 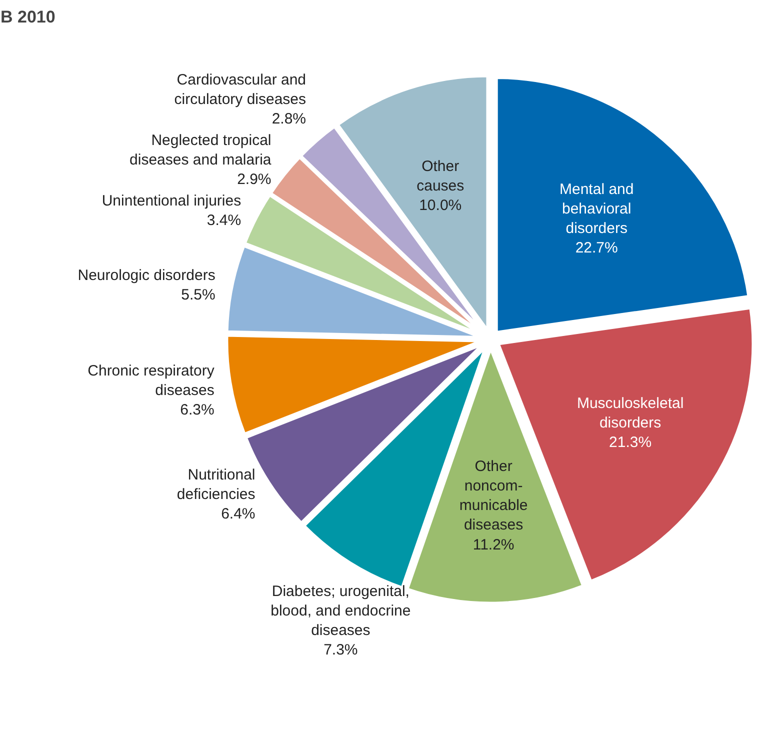 I want to click on slice-label: Neglected tropical diseases and malaria, so click(x=201, y=150).